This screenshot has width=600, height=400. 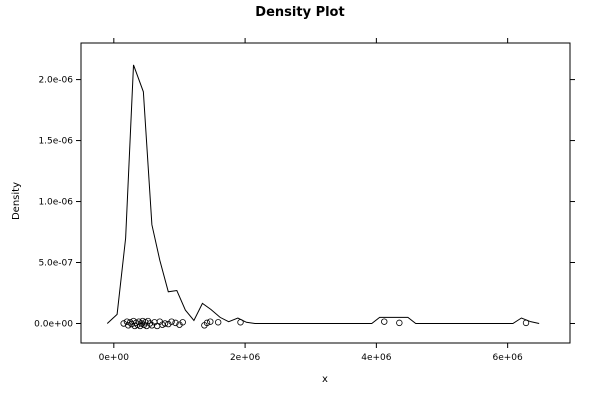 I want to click on y-tick-label-3: 1.5e-06, so click(x=55, y=142).